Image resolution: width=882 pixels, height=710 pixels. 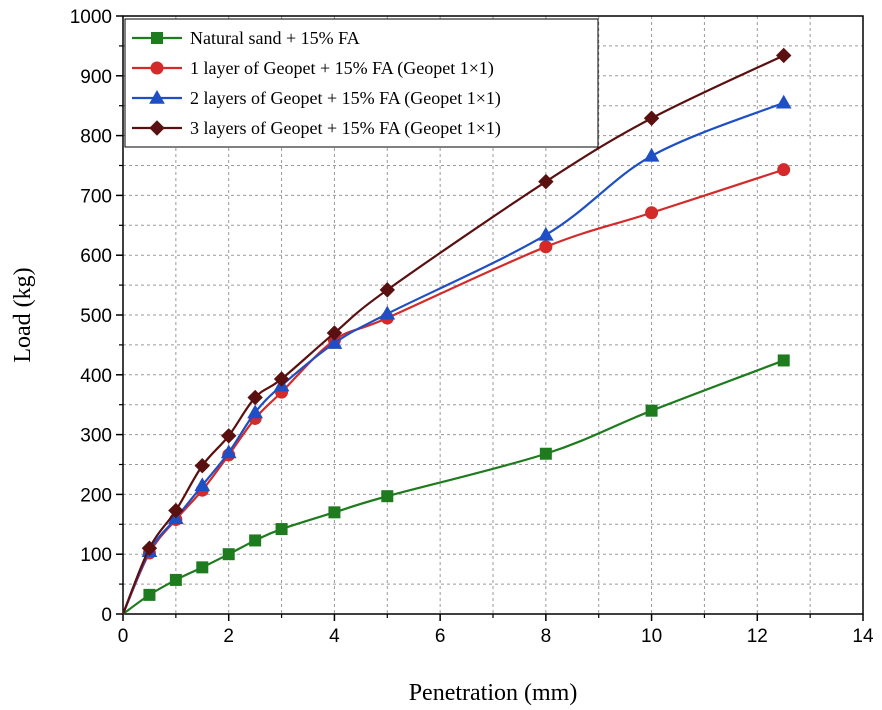 I want to click on x-tick-label: 6, so click(x=440, y=636).